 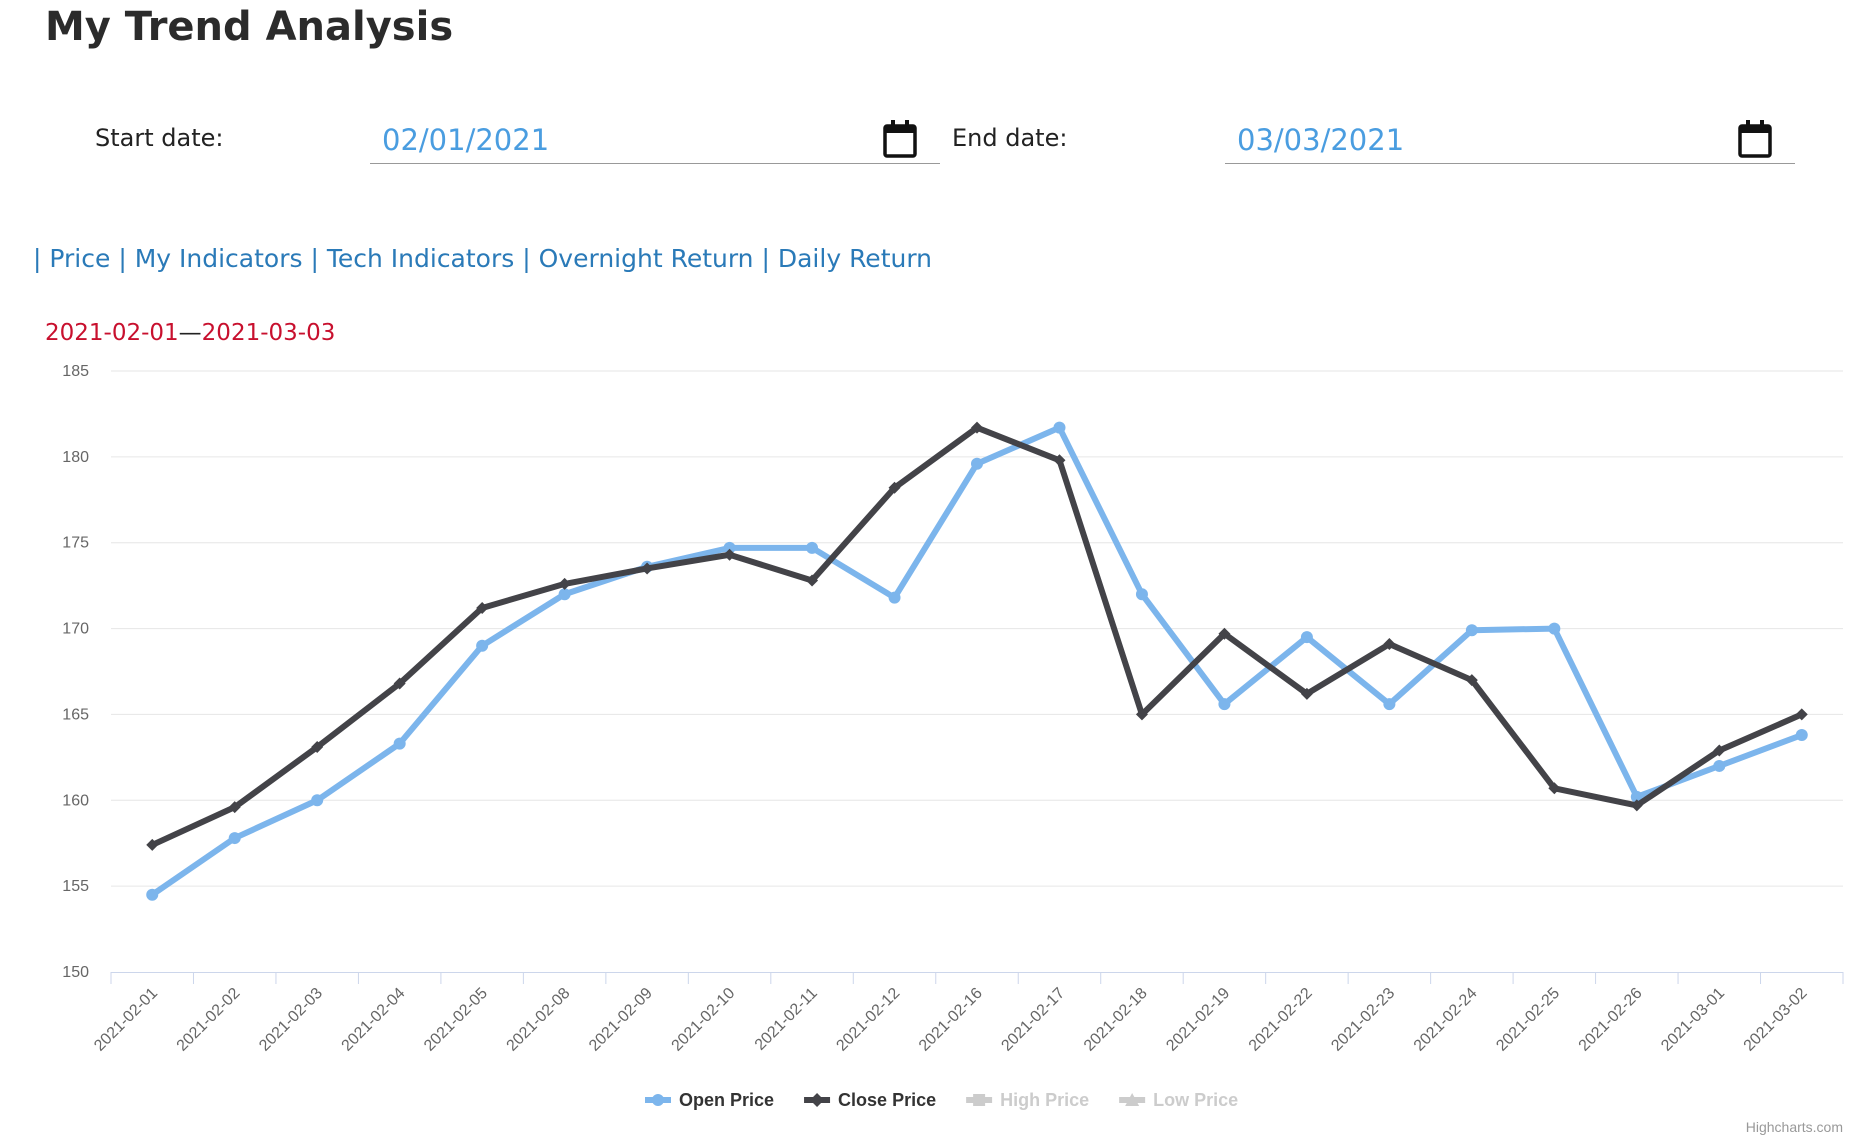 I want to click on nav-link: Price, so click(x=80, y=258).